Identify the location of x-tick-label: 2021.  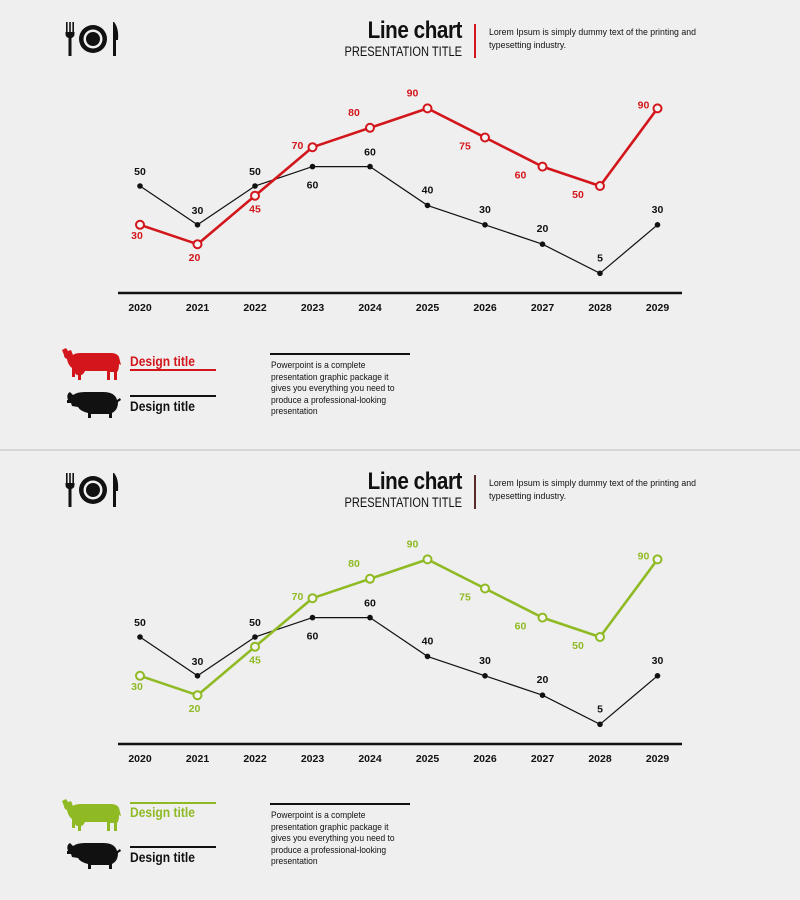
(198, 759).